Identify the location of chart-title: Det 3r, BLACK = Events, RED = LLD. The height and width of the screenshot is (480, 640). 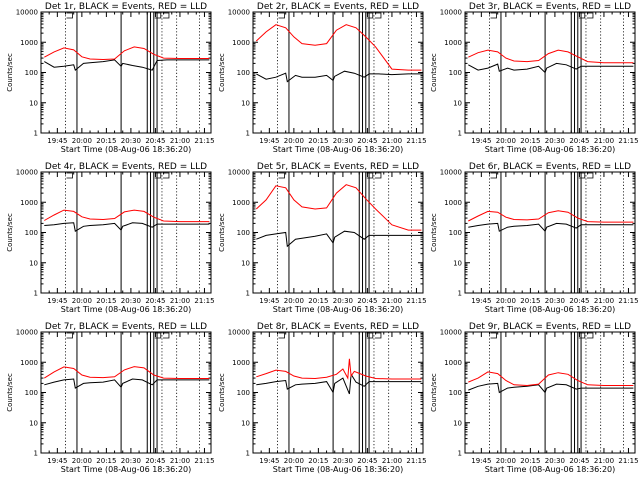
(550, 7).